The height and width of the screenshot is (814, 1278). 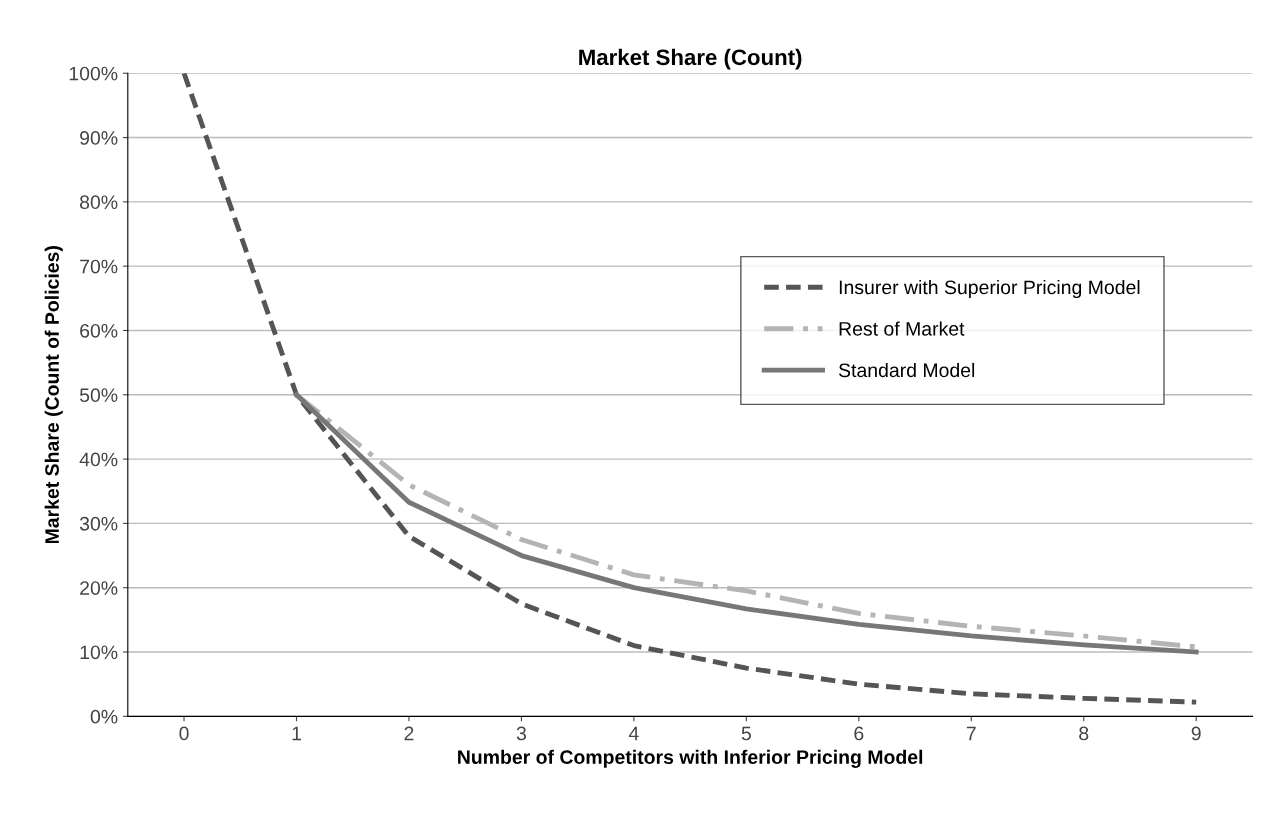 What do you see at coordinates (409, 733) in the screenshot?
I see `x-tick-label: 2` at bounding box center [409, 733].